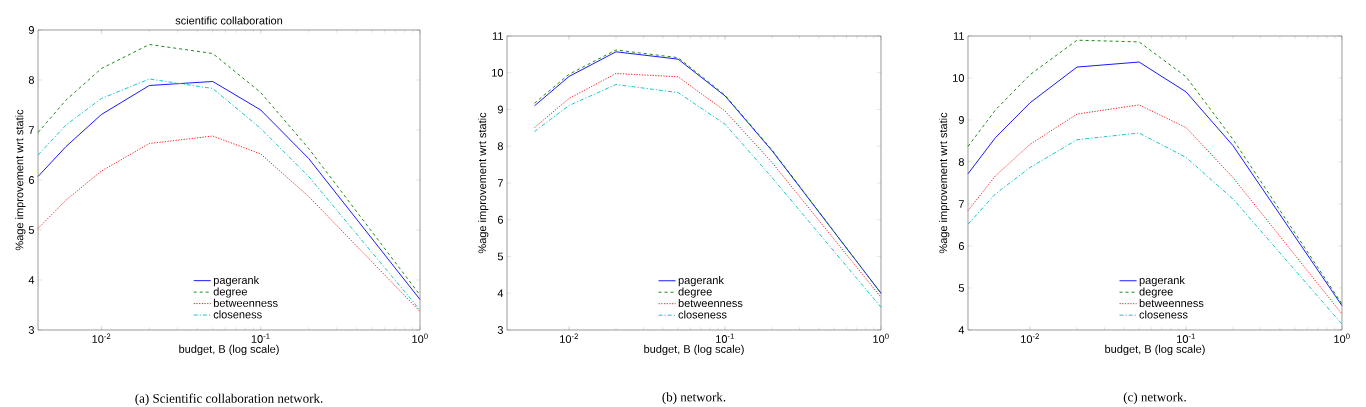 The image size is (1366, 407). I want to click on chart-title: scientific collaboration, so click(229, 20).